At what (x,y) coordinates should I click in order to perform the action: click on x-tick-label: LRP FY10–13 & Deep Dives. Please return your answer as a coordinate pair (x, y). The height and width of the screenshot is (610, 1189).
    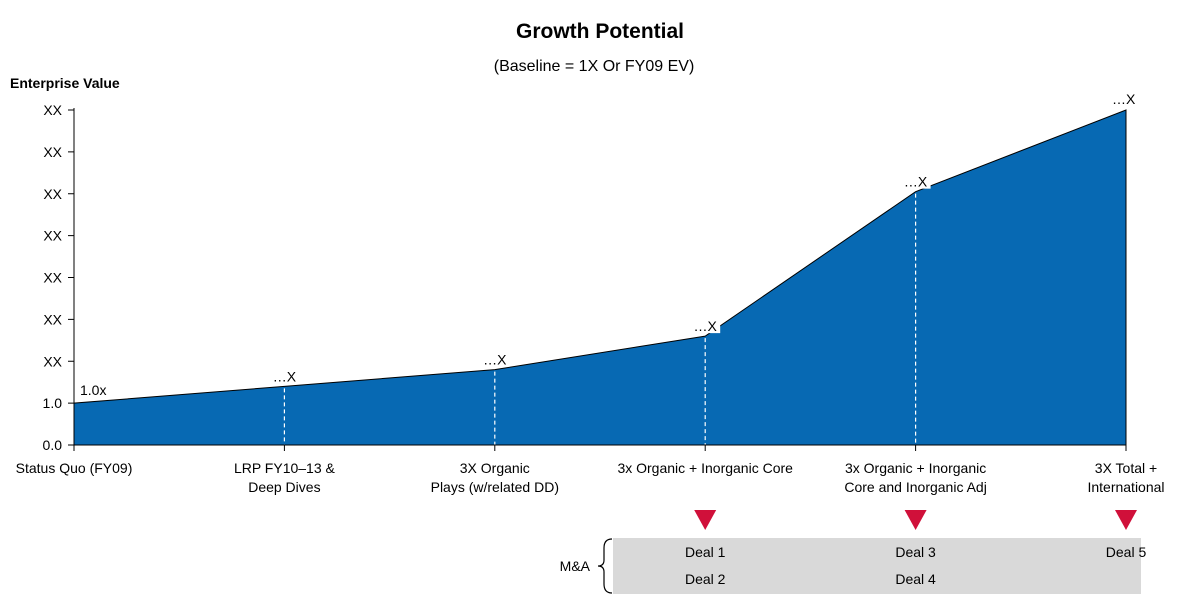
    Looking at the image, I should click on (285, 477).